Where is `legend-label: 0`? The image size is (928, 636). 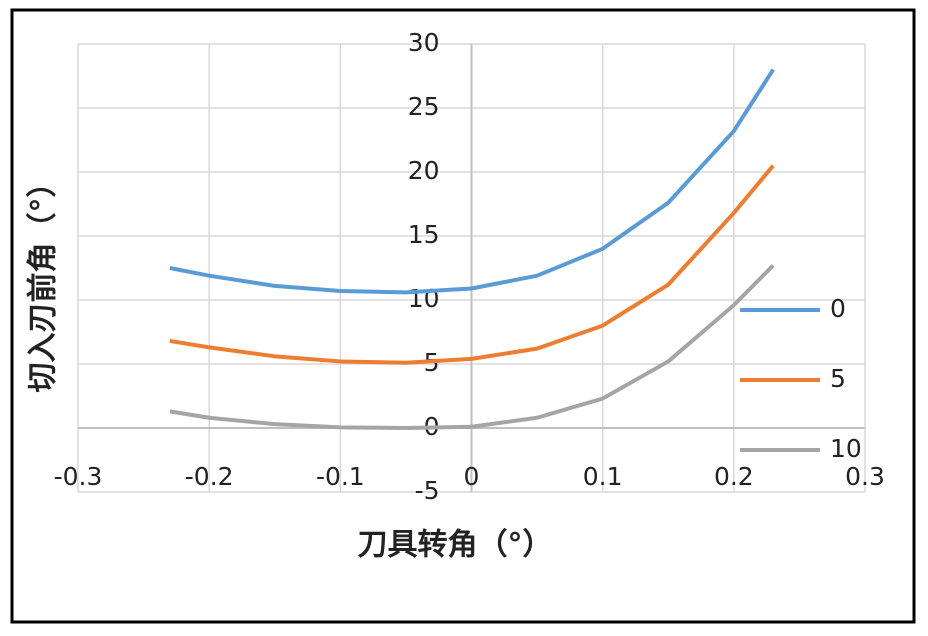 legend-label: 0 is located at coordinates (838, 308).